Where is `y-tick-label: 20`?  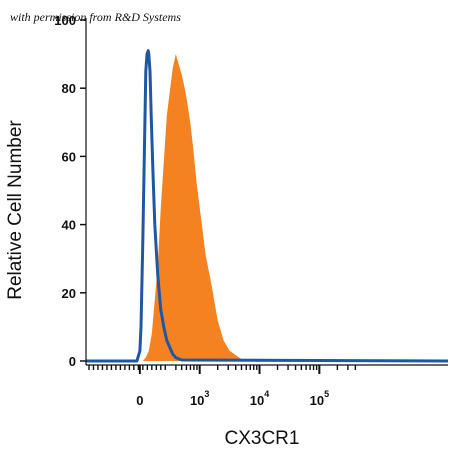 y-tick-label: 20 is located at coordinates (69, 293).